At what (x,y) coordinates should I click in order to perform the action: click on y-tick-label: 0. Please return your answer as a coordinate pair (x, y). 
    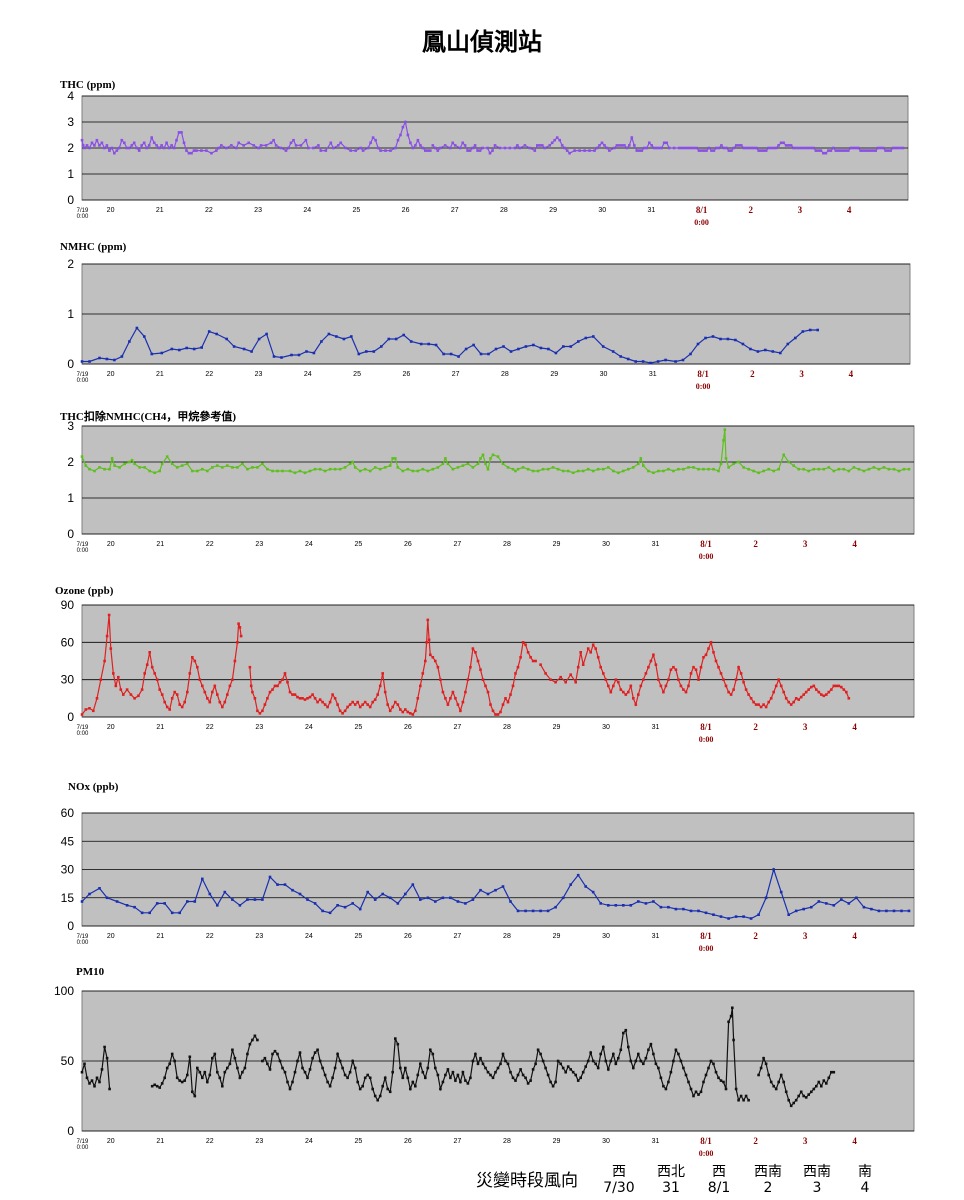
    Looking at the image, I should click on (70, 1131).